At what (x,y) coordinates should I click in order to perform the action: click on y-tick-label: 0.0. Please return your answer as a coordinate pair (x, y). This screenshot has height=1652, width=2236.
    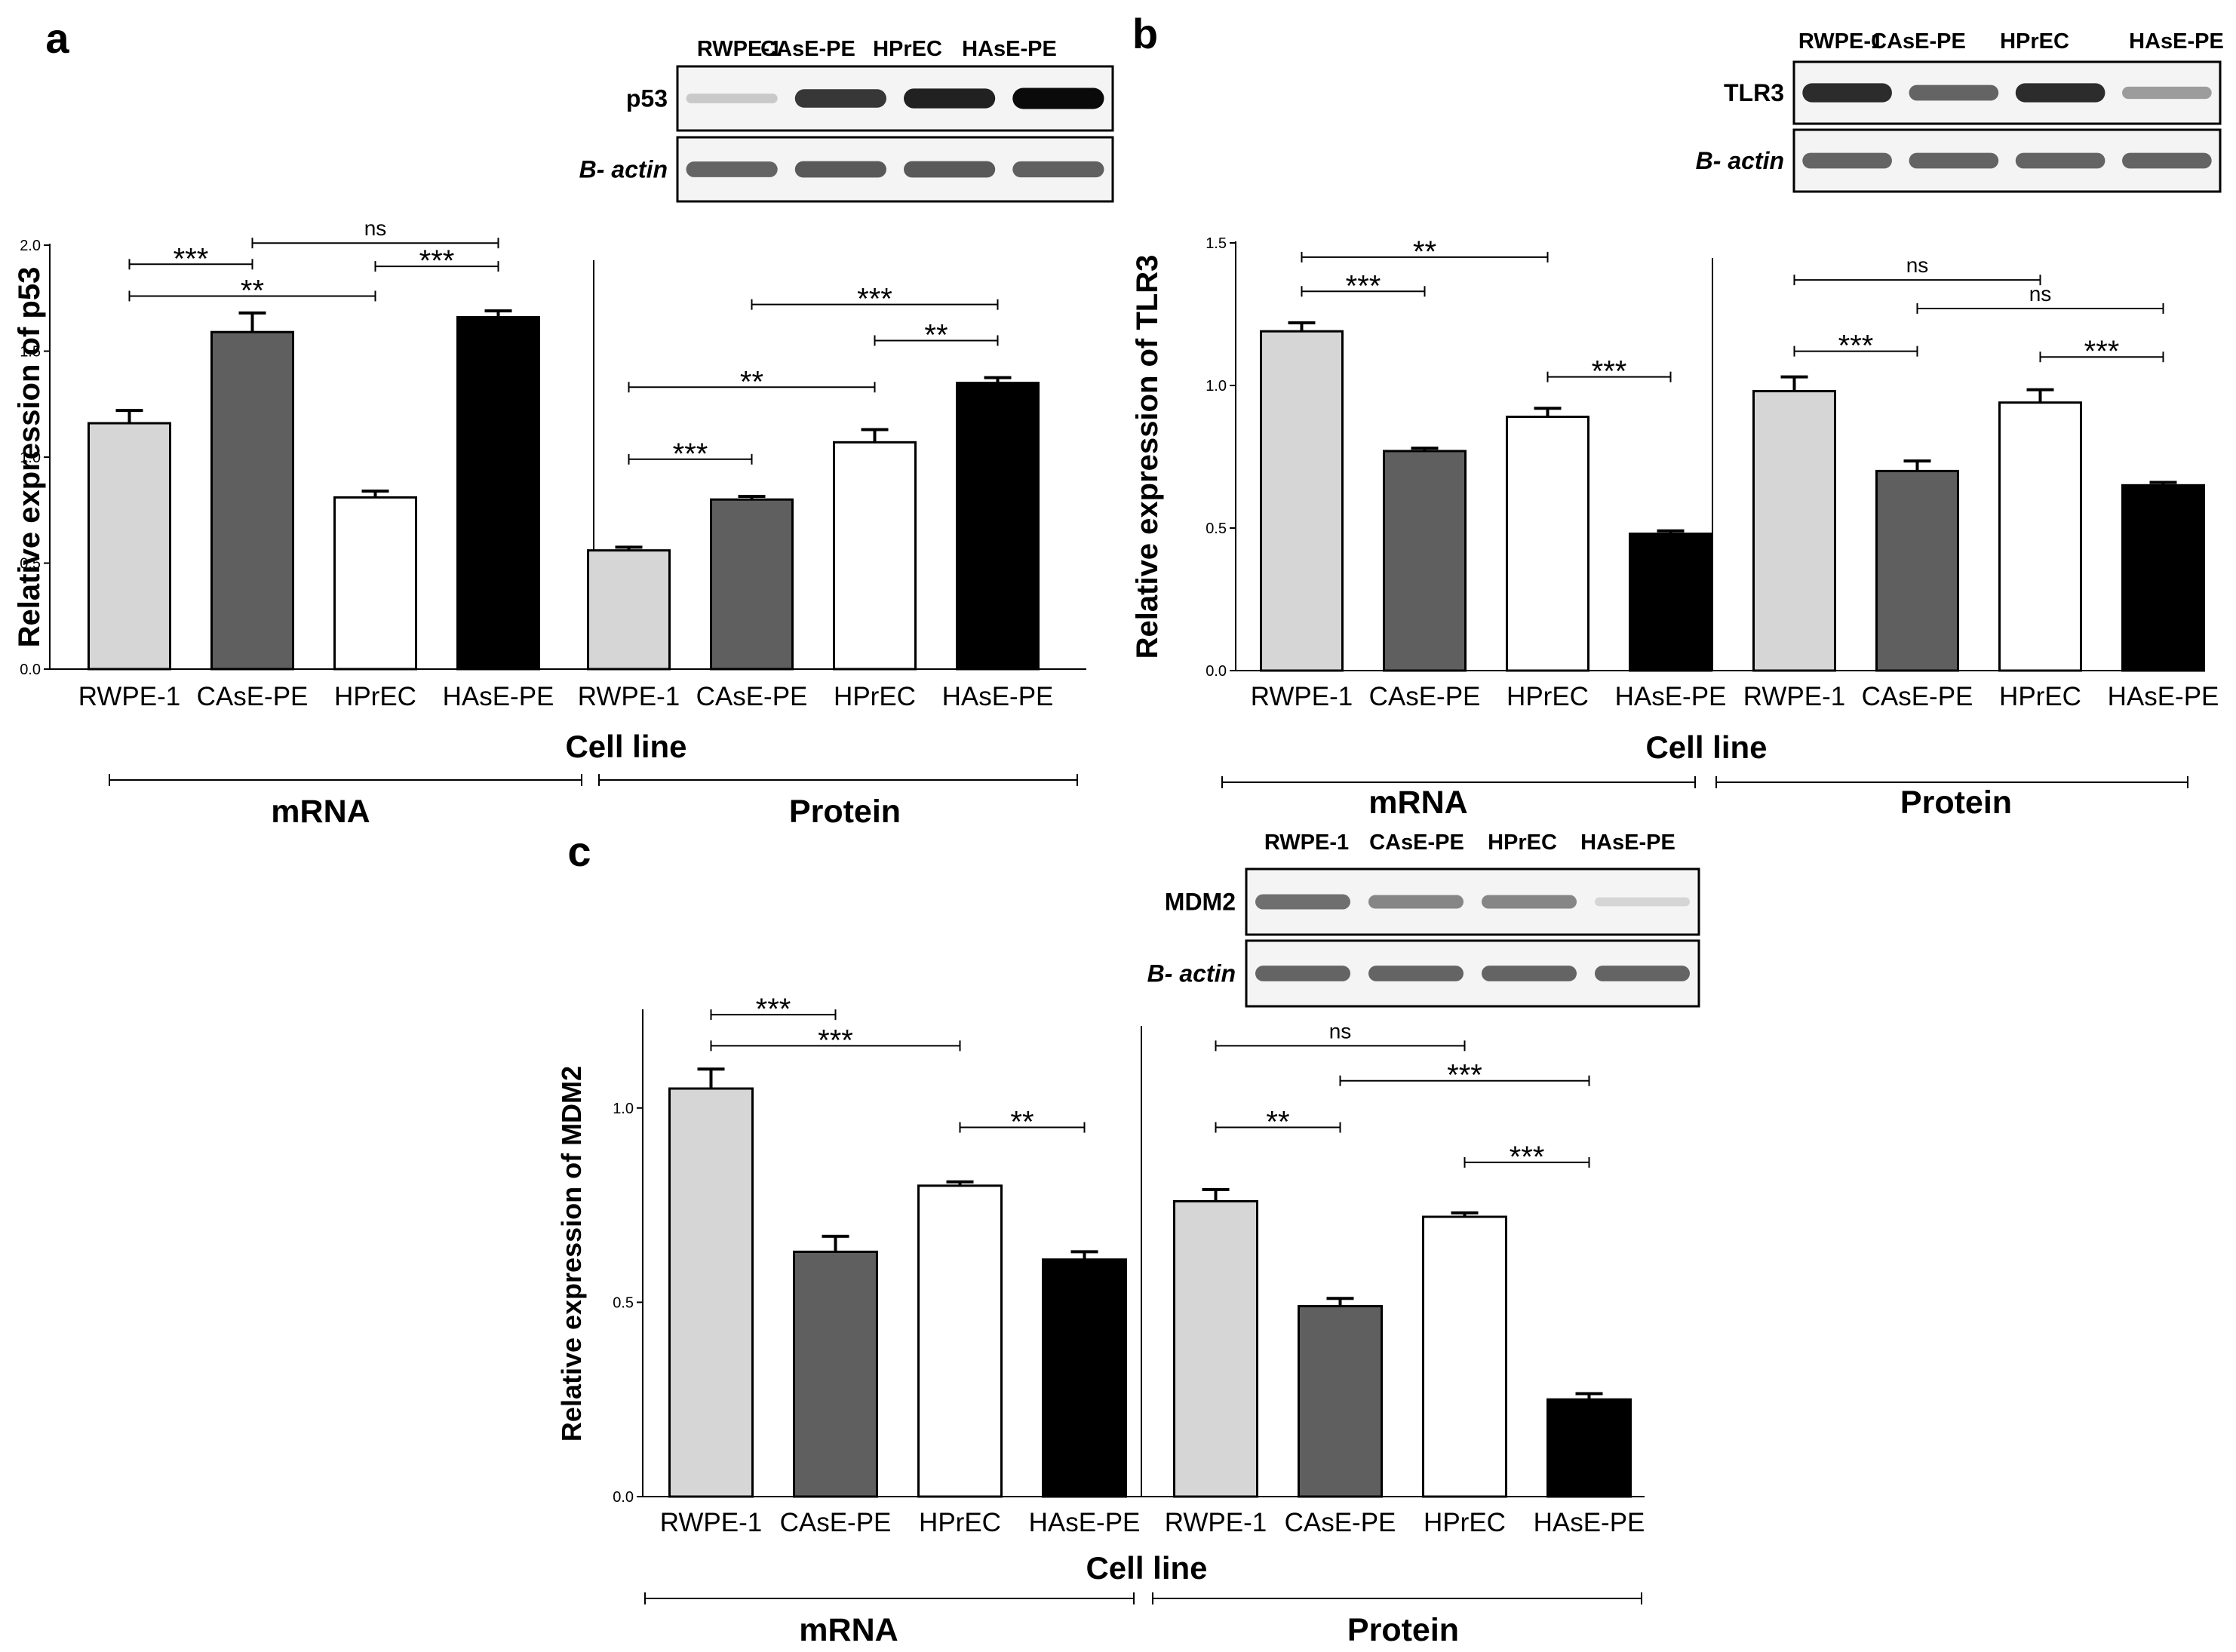
    Looking at the image, I should click on (1216, 671).